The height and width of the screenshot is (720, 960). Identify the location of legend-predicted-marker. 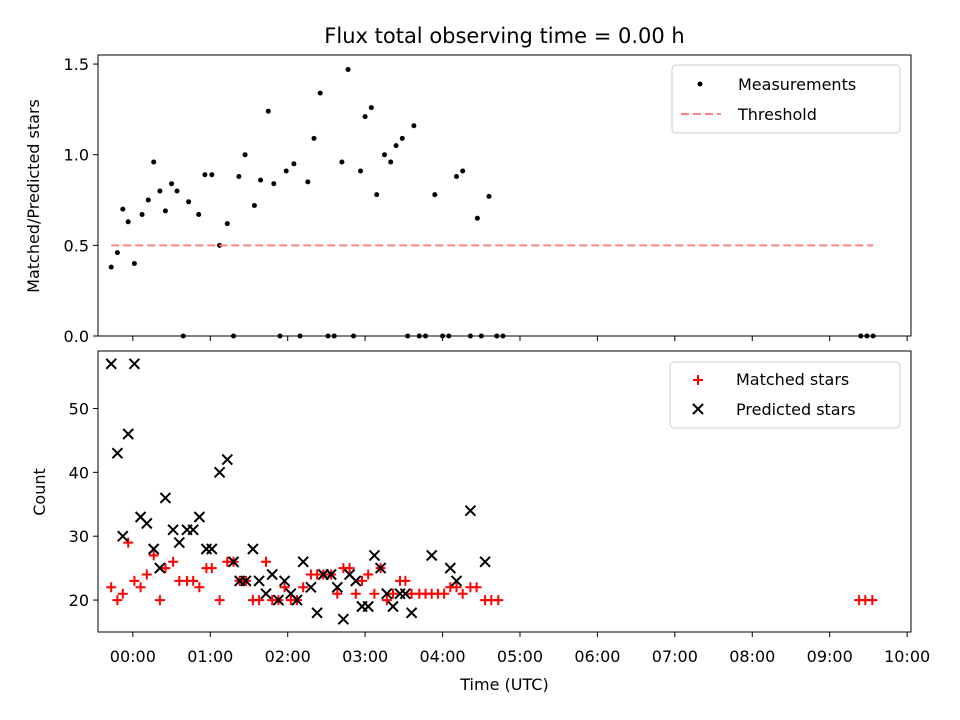
(698, 409).